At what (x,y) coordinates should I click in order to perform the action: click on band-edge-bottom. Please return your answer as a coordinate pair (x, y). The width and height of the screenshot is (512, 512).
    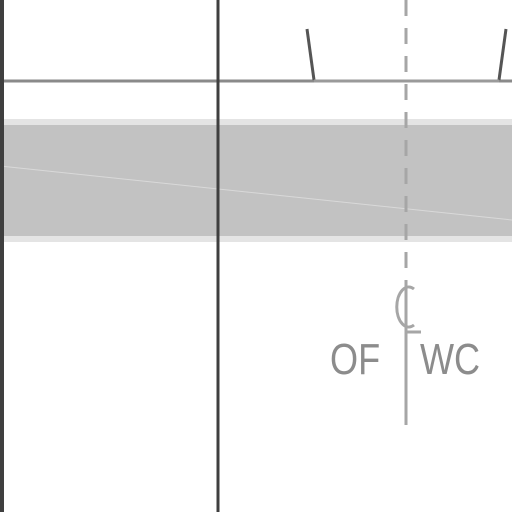
    Looking at the image, I should click on (256, 239).